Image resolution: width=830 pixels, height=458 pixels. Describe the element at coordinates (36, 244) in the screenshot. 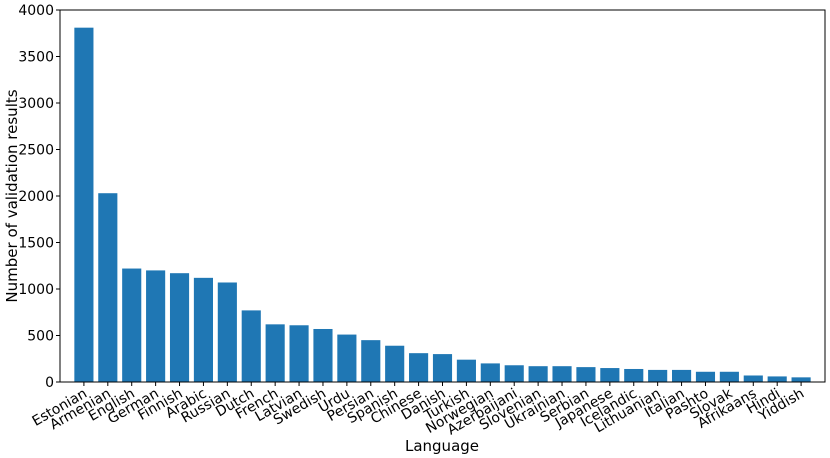

I see `y-tick-label: 1500` at that location.